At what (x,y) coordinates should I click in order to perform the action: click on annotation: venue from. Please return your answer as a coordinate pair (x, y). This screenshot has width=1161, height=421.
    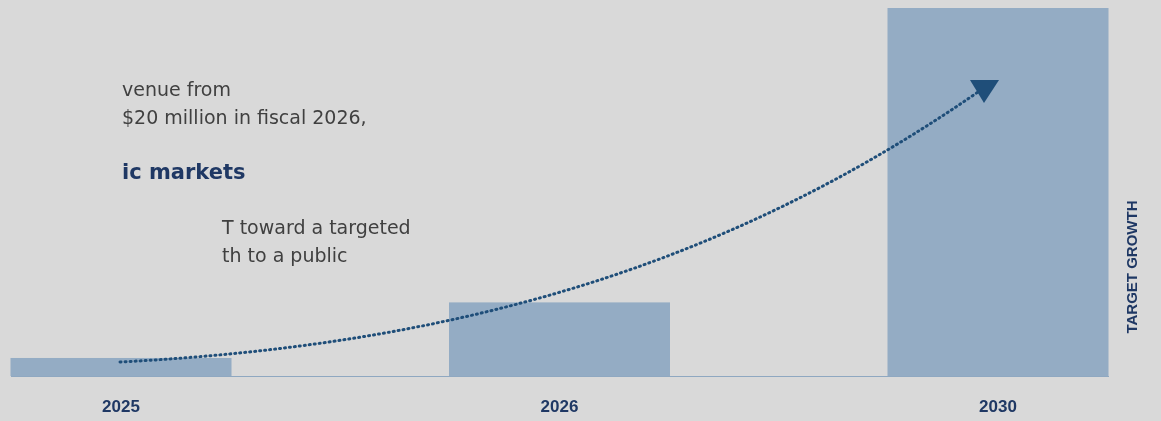
    Looking at the image, I should click on (176, 89).